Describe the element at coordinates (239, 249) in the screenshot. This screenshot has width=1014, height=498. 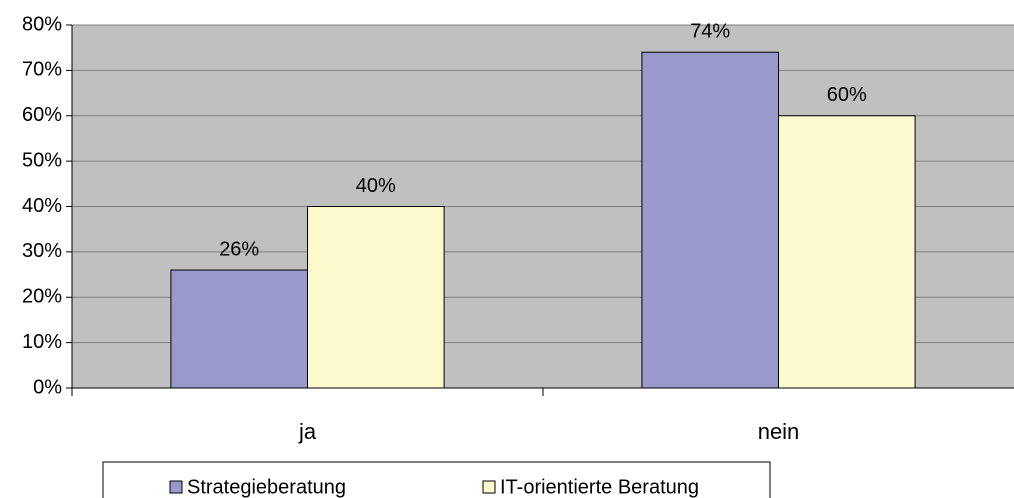
I see `value-label: 26%` at that location.